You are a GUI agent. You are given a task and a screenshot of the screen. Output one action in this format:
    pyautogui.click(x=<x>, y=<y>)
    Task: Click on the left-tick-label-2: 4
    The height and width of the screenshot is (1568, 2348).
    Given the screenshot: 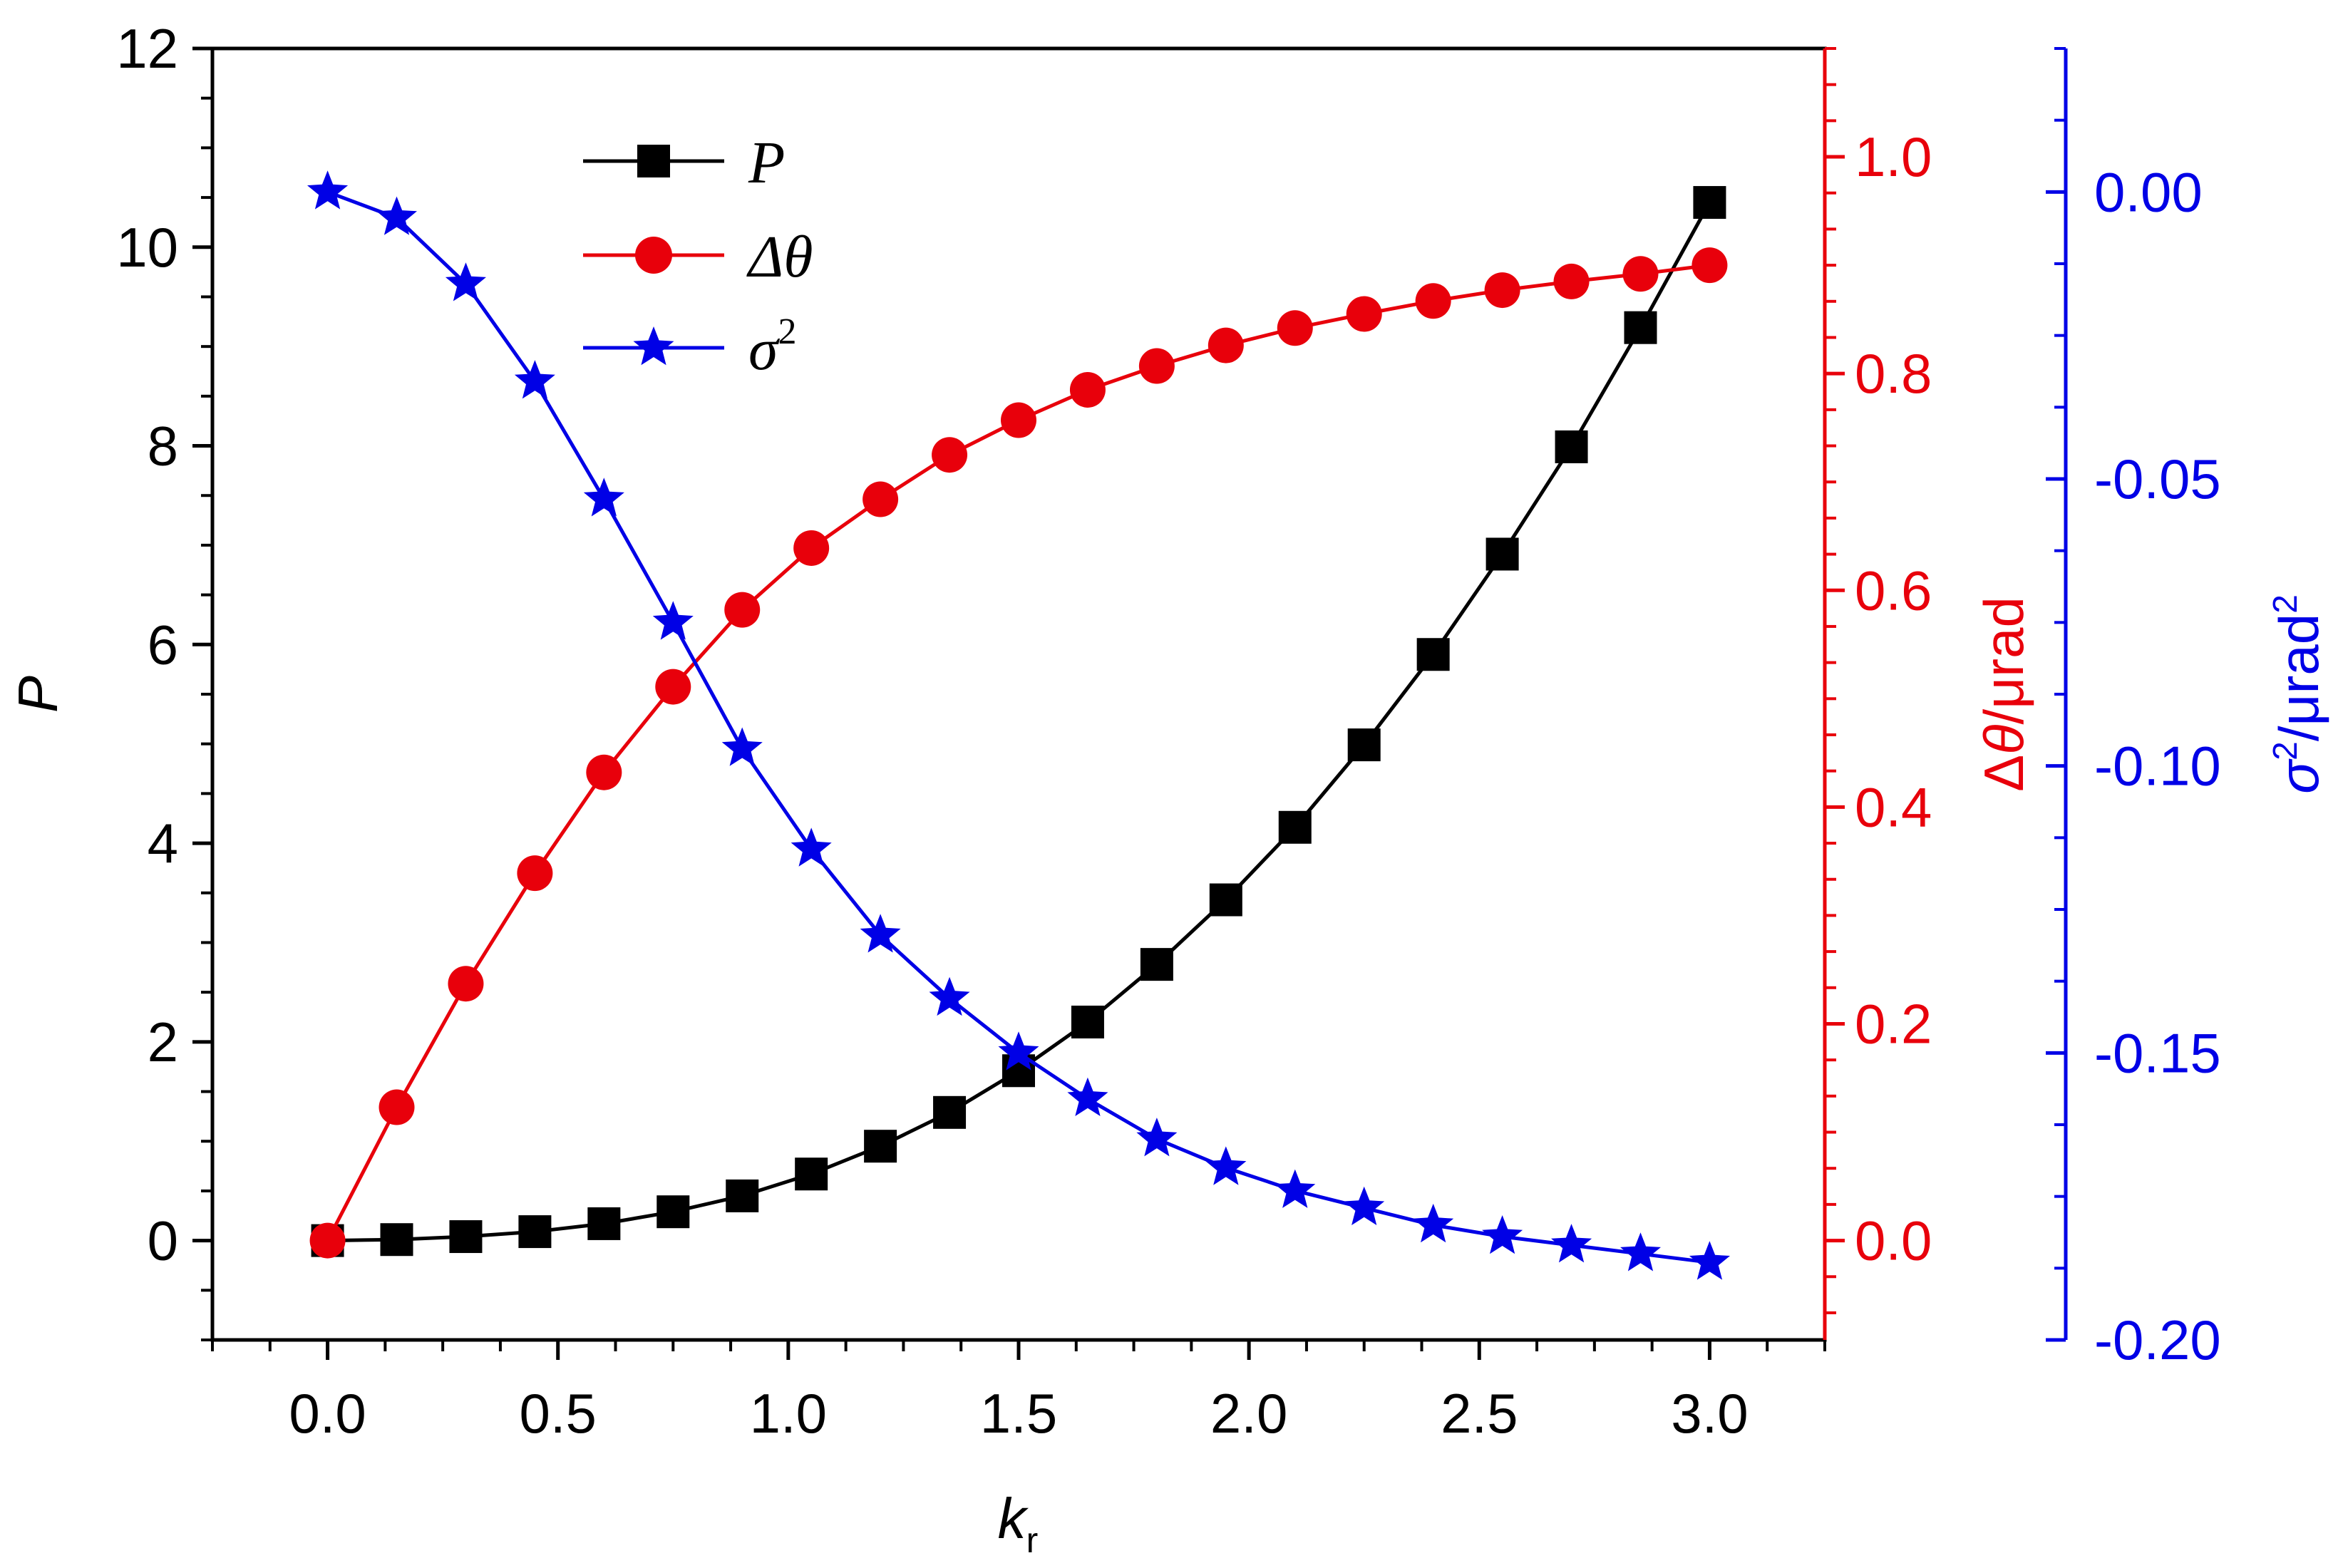 What is the action you would take?
    pyautogui.click(x=163, y=844)
    